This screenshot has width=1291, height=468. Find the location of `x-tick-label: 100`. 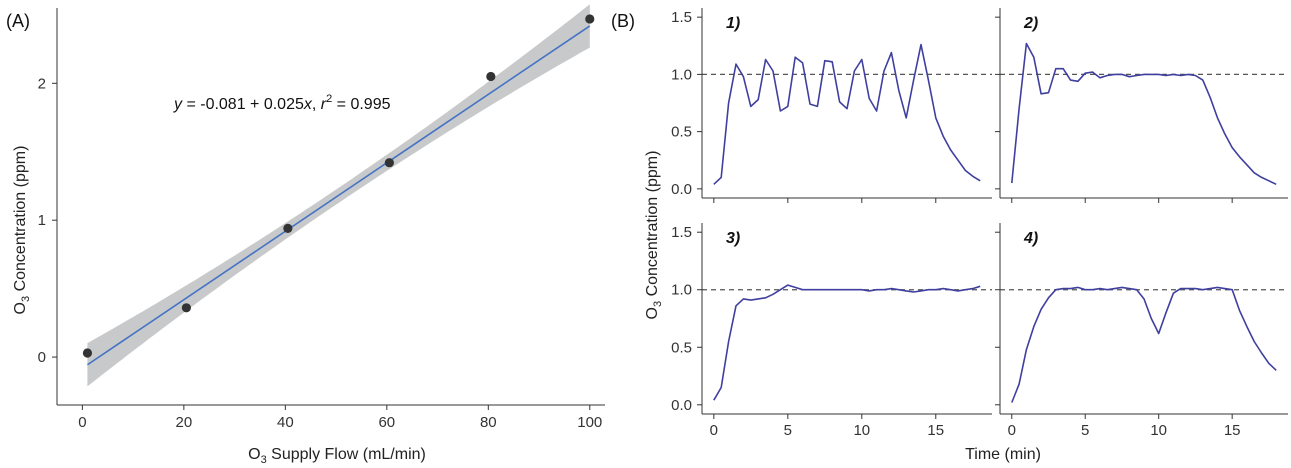

x-tick-label: 100 is located at coordinates (589, 422).